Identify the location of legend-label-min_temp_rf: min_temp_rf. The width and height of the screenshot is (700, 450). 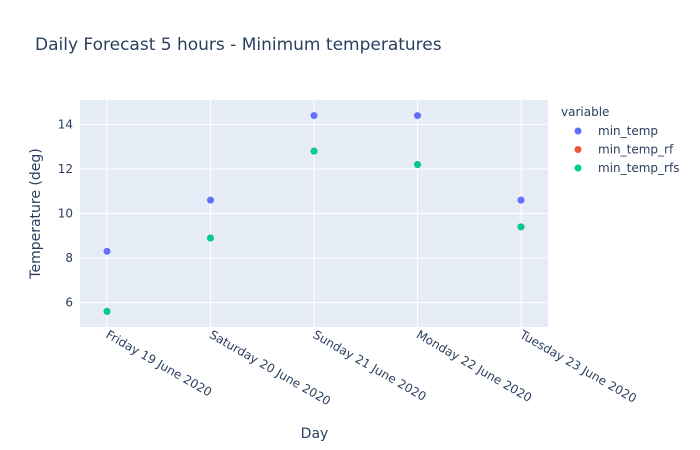
(636, 150).